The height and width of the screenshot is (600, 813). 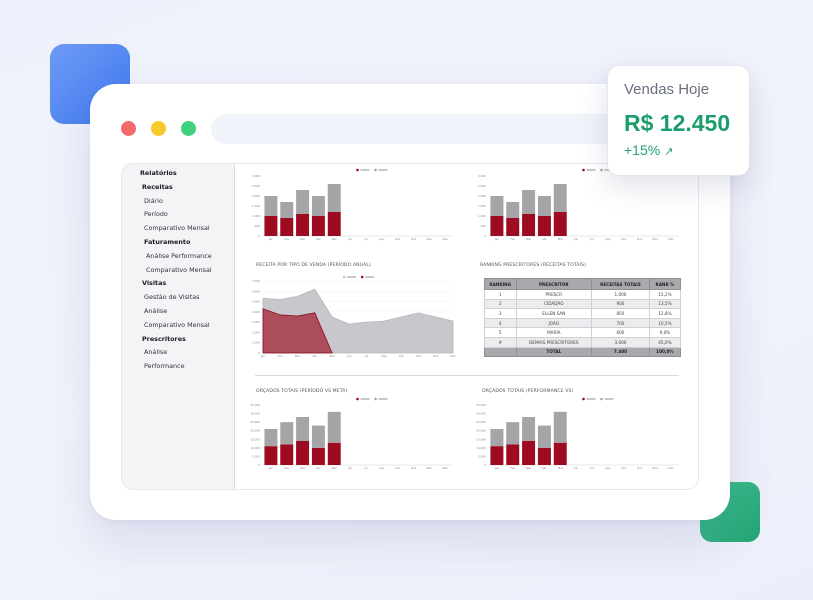 What do you see at coordinates (481, 431) in the screenshot?
I see `y-tick-label: 20.000` at bounding box center [481, 431].